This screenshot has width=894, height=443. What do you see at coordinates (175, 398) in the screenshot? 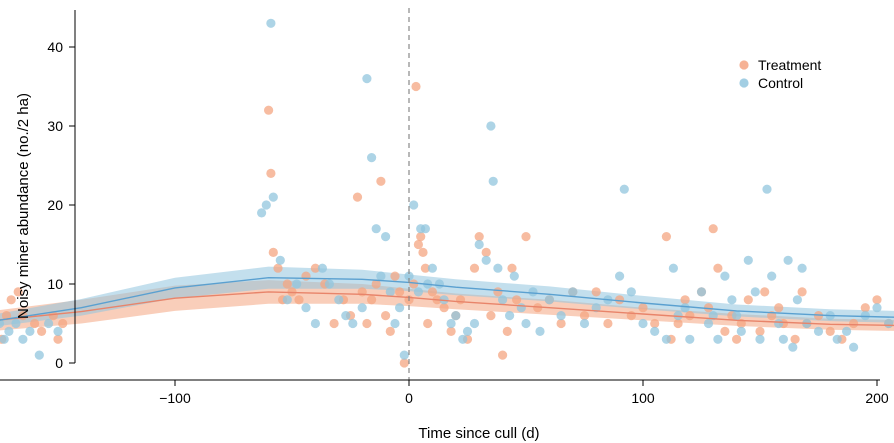
I see `x-tick-label: −100` at bounding box center [175, 398].